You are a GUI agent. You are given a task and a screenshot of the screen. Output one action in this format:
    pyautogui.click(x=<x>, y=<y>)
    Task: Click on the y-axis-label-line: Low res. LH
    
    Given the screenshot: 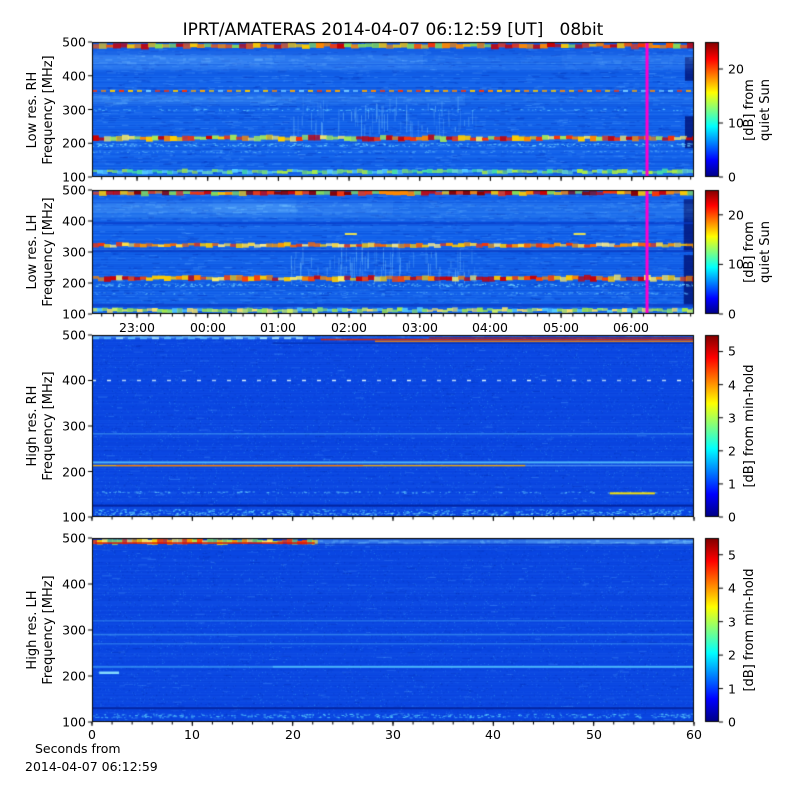 What is the action you would take?
    pyautogui.click(x=32, y=252)
    